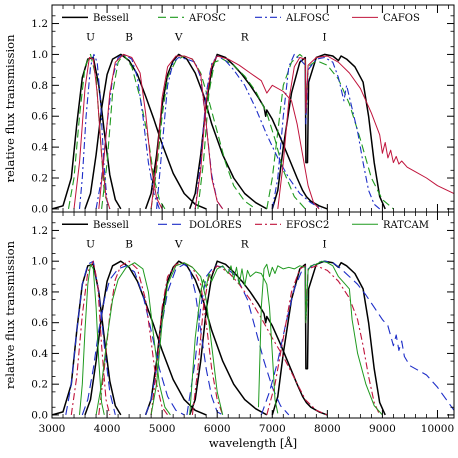 Image resolution: width=458 pixels, height=458 pixels. What do you see at coordinates (406, 225) in the screenshot?
I see `legend-label: RATCAM` at bounding box center [406, 225].